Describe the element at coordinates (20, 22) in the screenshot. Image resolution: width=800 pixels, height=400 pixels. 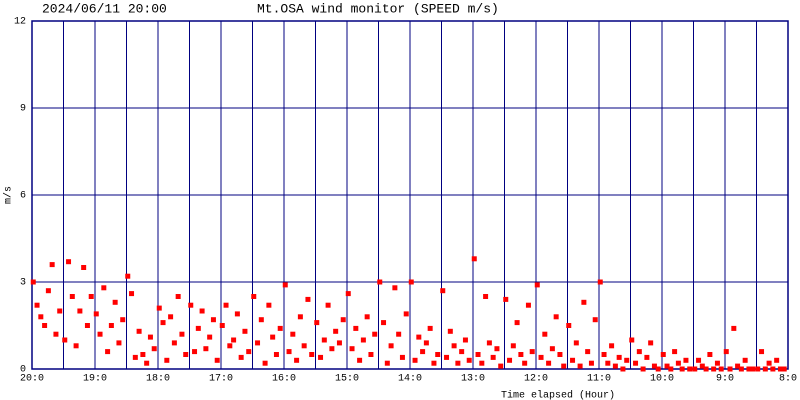
I see `y-tick-label: 12` at that location.